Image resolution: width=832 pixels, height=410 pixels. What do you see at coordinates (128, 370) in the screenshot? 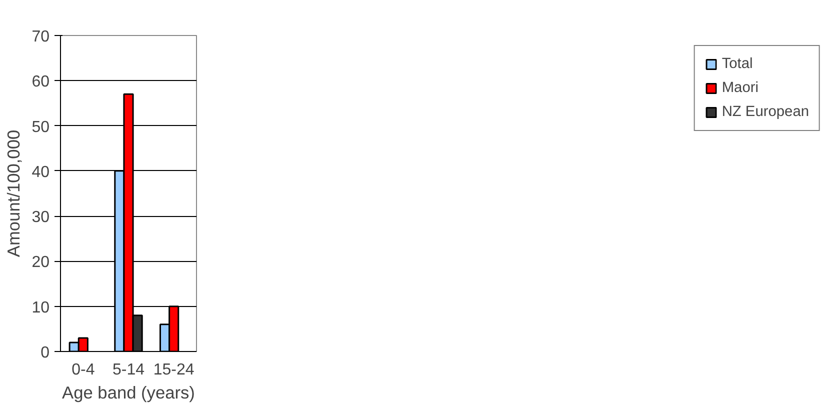
I see `x-tick-label: 5-14` at bounding box center [128, 370].